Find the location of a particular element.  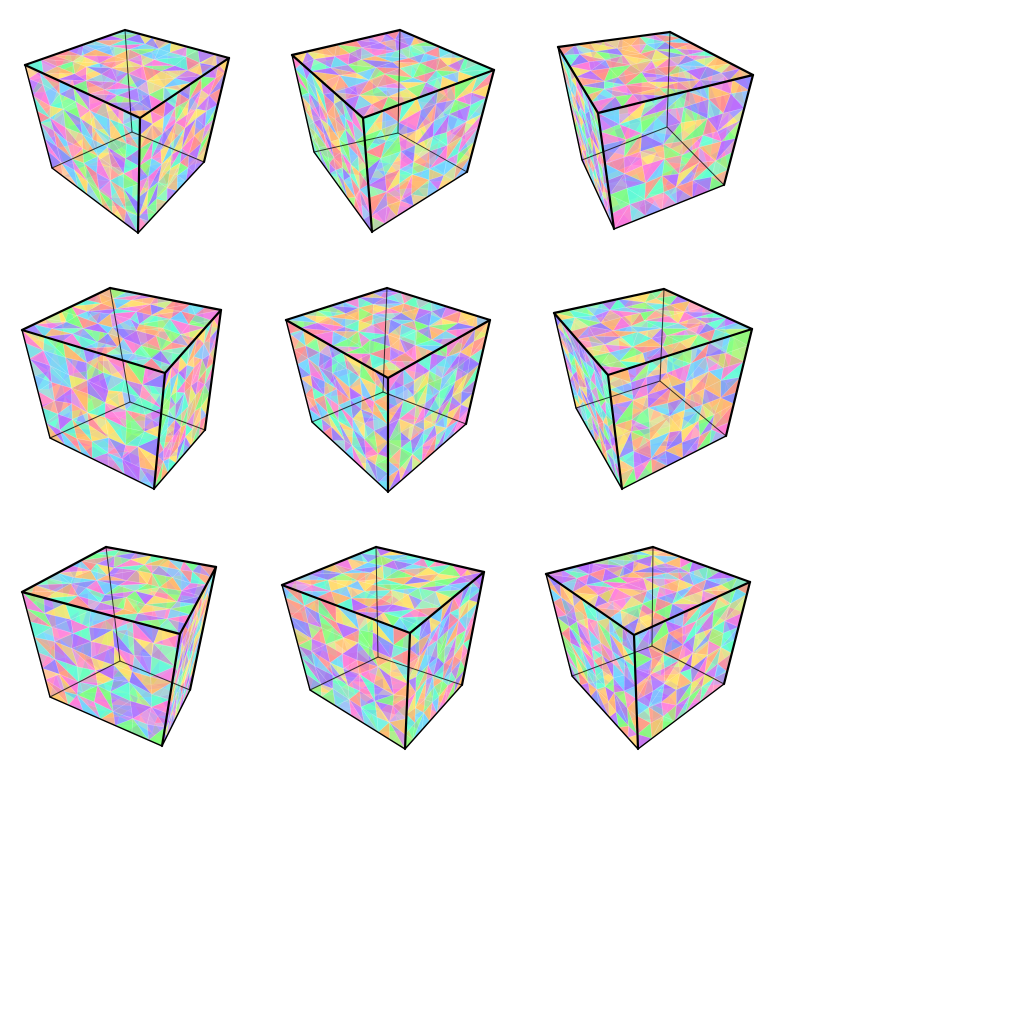

cube-edges is located at coordinates (127, 131).